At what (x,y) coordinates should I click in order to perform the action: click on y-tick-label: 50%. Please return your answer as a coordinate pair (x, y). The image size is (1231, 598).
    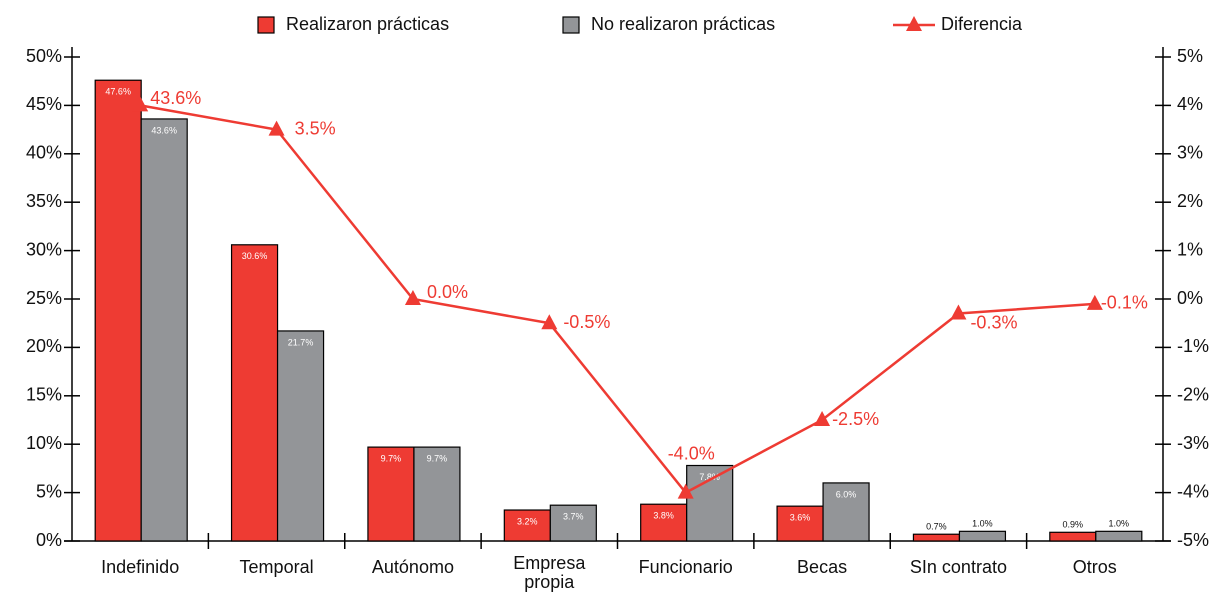
    Looking at the image, I should click on (44, 56).